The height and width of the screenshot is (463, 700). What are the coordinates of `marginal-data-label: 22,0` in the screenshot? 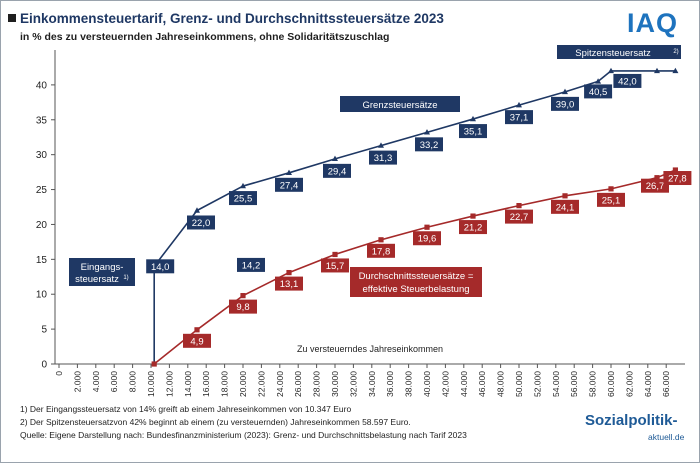 It's located at (201, 223).